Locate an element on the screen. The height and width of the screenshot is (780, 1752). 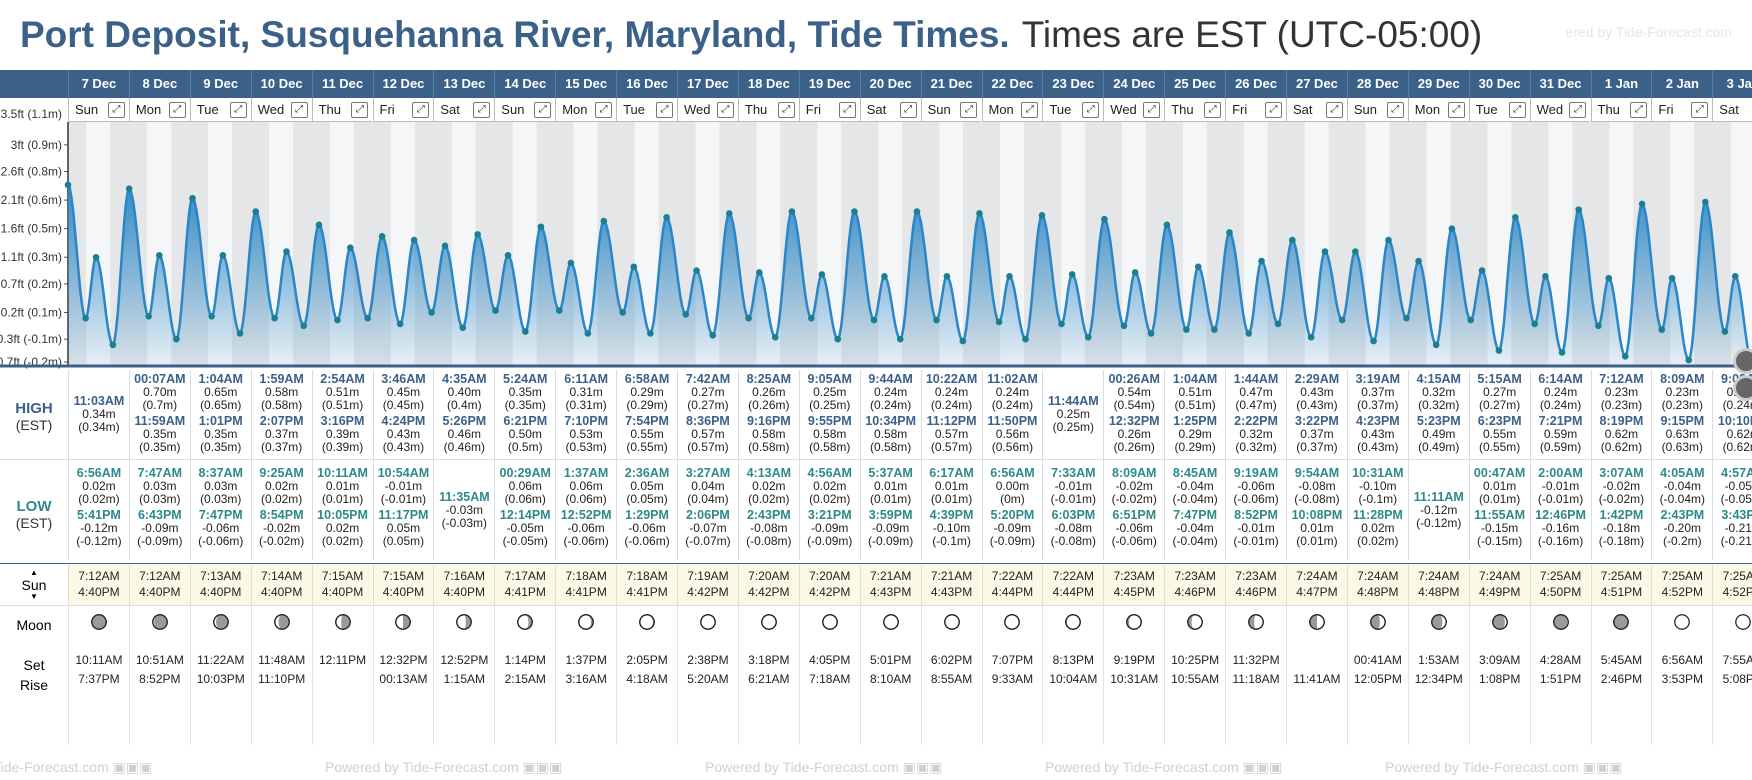
high-time: 11:44AM is located at coordinates (1073, 401).